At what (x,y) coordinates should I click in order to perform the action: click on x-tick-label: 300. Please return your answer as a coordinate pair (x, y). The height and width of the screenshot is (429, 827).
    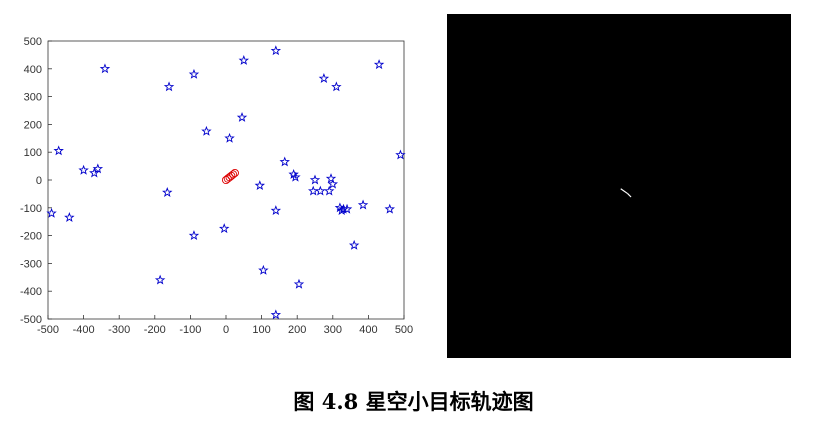
    Looking at the image, I should click on (333, 330).